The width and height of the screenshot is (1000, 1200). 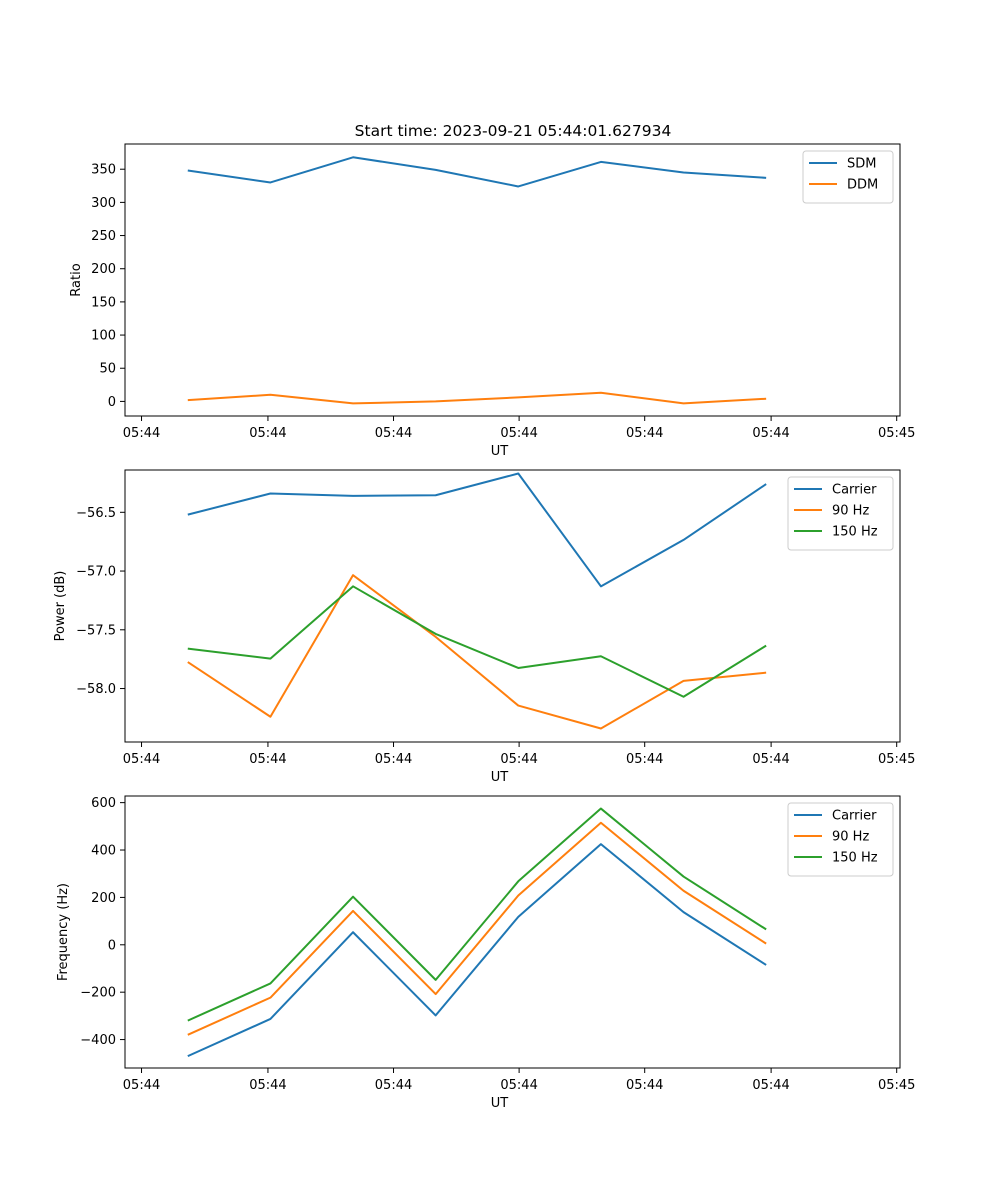 I want to click on legend-label: SDM, so click(x=861, y=164).